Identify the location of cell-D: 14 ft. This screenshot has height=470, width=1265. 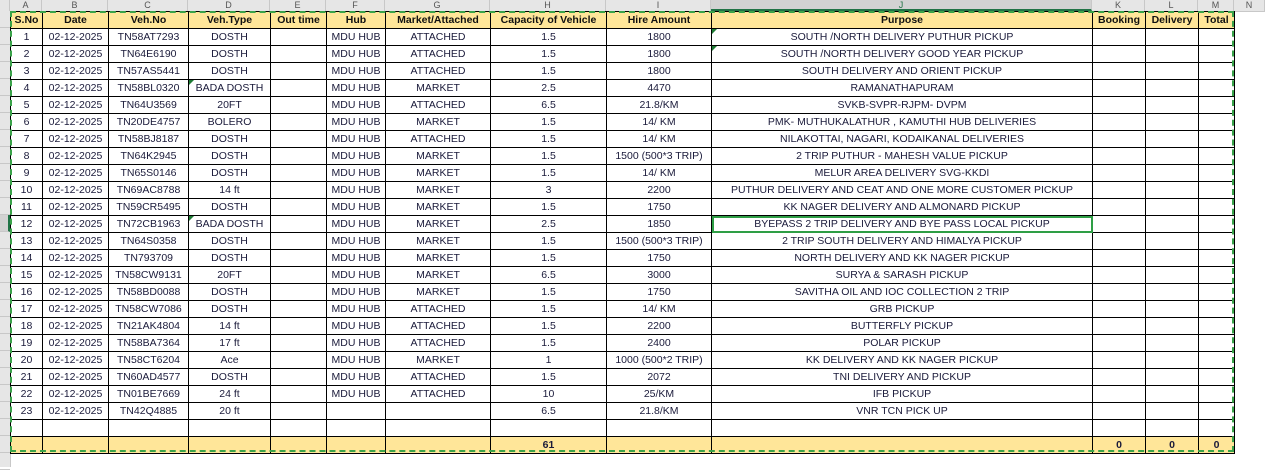
(229, 190).